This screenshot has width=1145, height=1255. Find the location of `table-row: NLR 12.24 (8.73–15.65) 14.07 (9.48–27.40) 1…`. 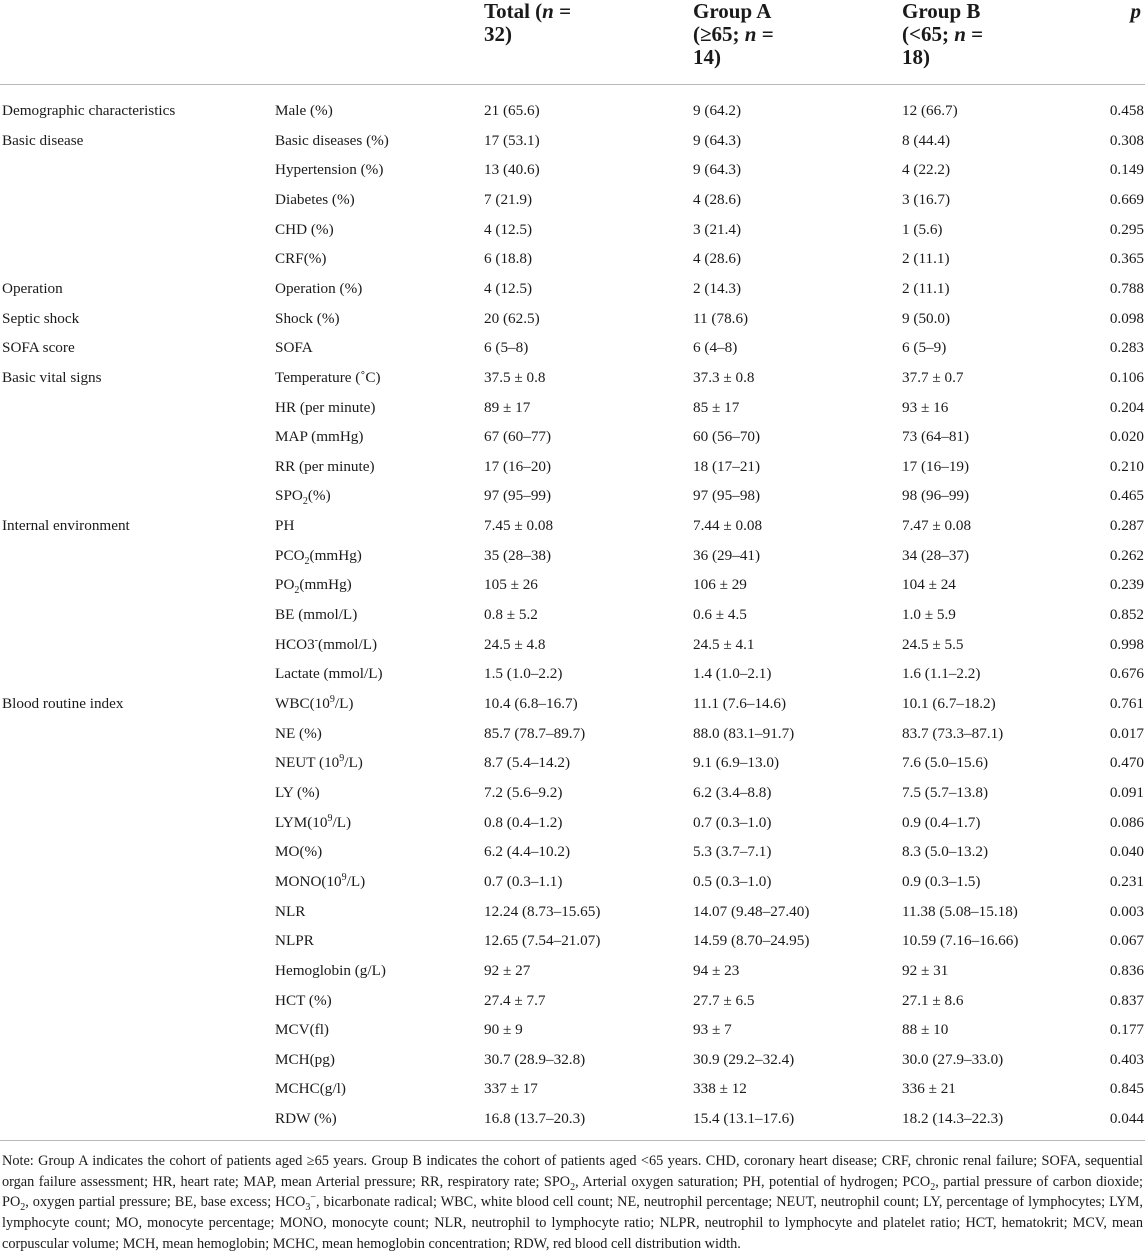

table-row: NLR 12.24 (8.73–15.65) 14.07 (9.48–27.40) 1… is located at coordinates (572, 913).